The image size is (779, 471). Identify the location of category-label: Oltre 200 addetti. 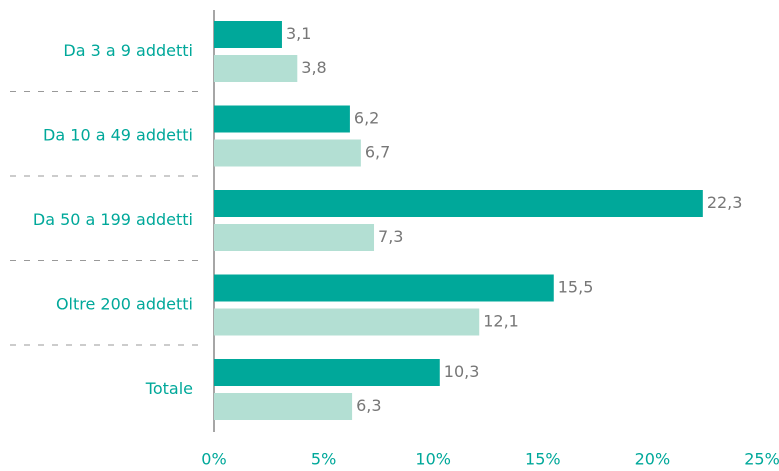
(124, 304).